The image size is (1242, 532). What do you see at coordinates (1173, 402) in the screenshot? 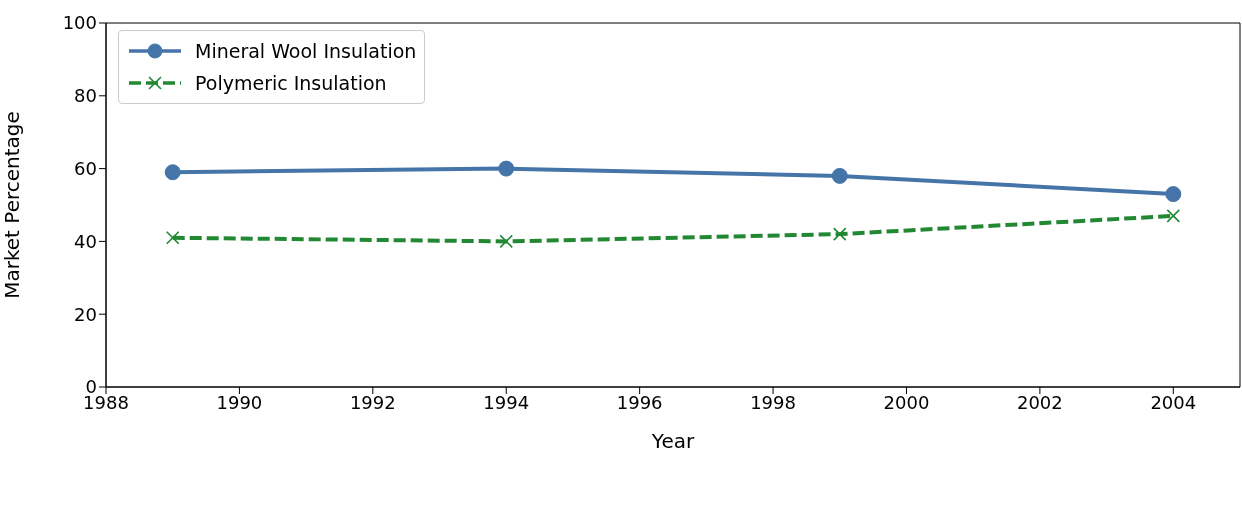
I see `x-tick-label: 2004` at bounding box center [1173, 402].